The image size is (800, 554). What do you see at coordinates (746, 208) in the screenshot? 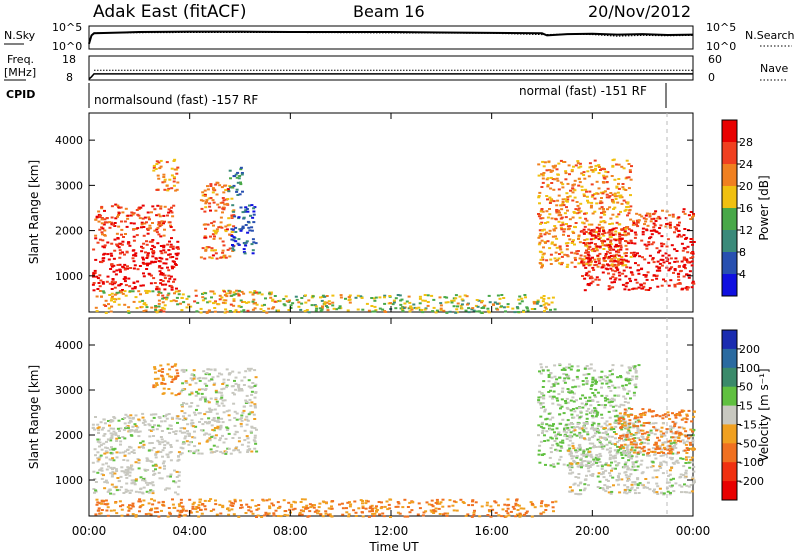
I see `power-tick-label: 16` at bounding box center [746, 208].